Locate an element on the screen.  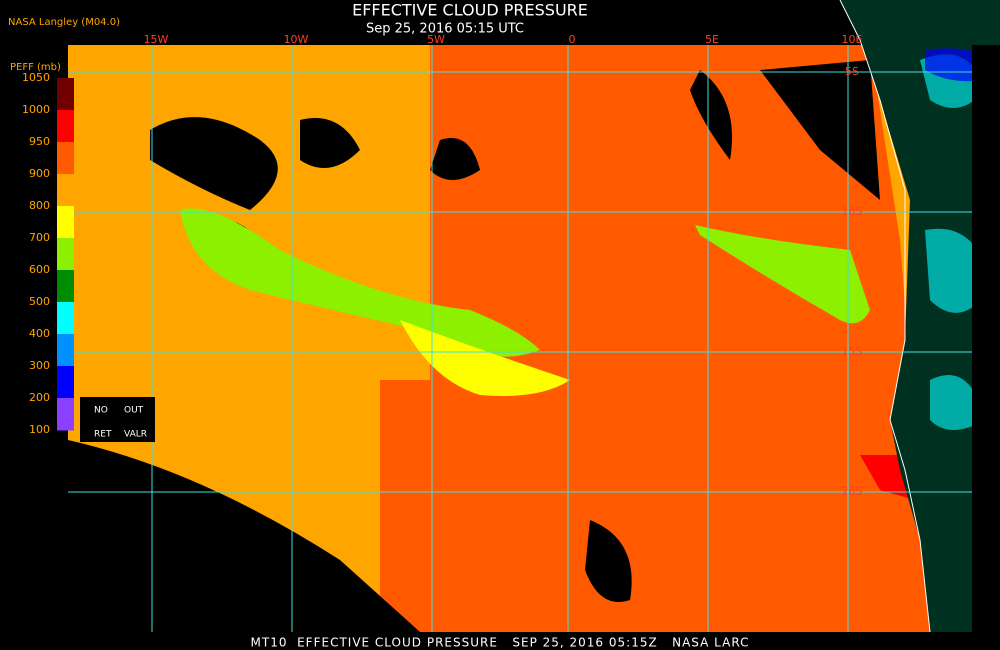
legend-label: 500 is located at coordinates (39, 301).